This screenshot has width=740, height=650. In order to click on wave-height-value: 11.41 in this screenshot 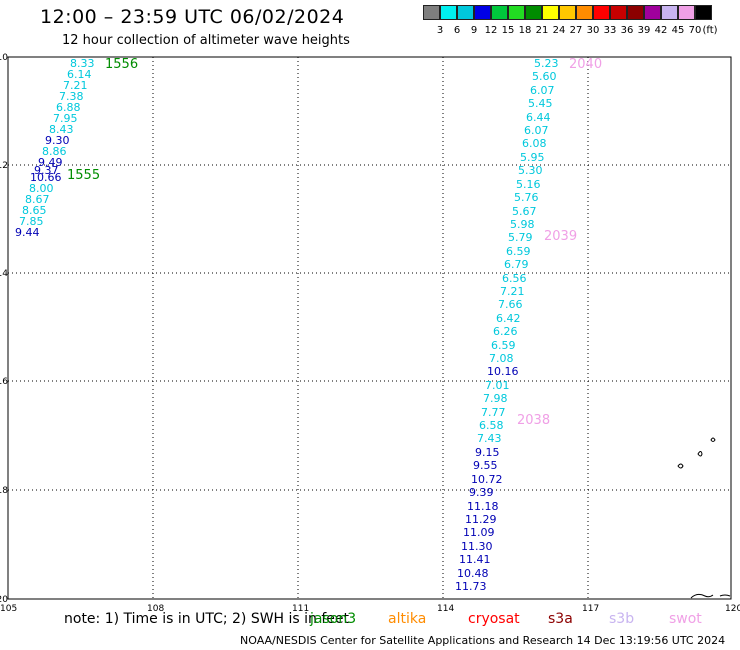, I will do `click(475, 559)`.